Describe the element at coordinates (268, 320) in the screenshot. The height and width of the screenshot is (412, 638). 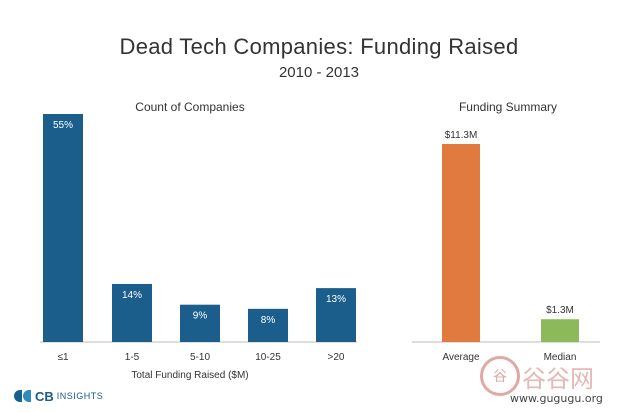
I see `data-label-1-4: 8%` at that location.